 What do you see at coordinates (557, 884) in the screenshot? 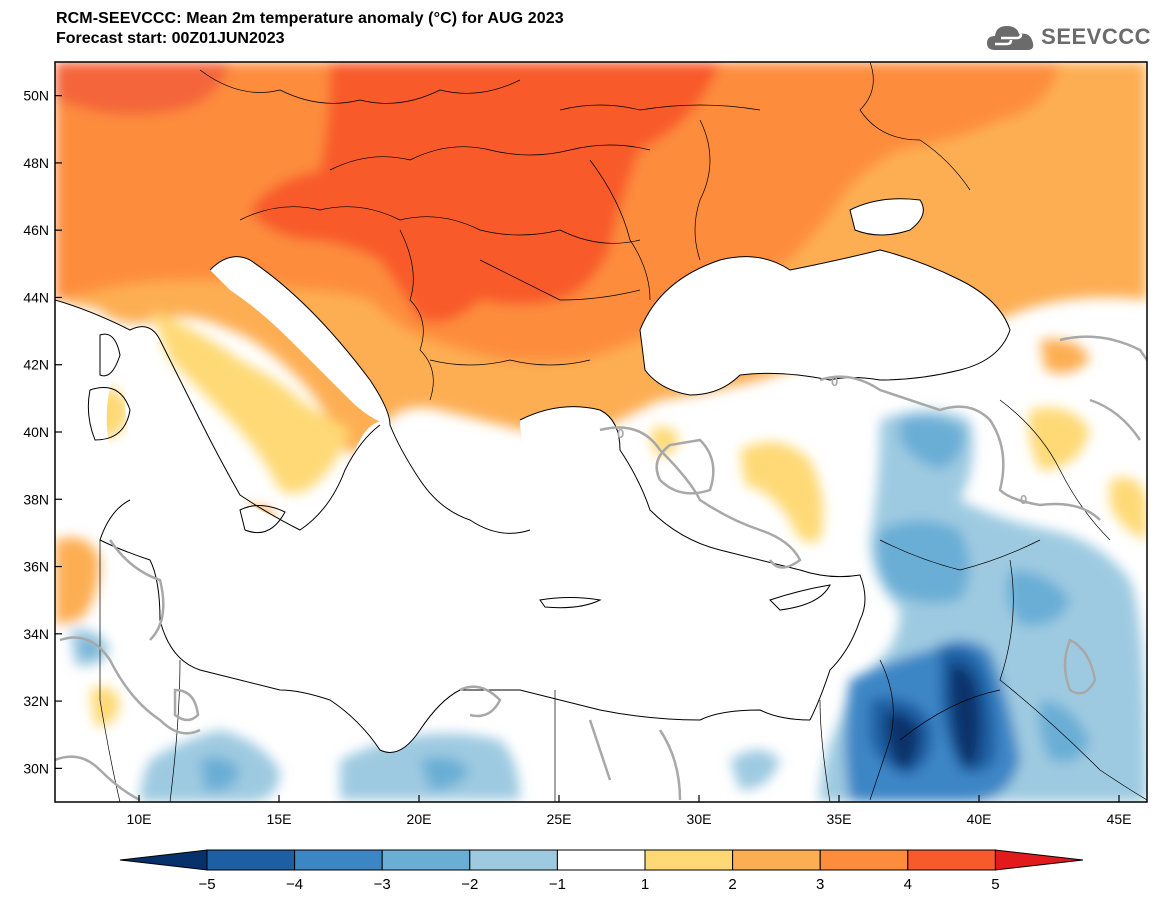
I see `colorbar-label: −1` at bounding box center [557, 884].